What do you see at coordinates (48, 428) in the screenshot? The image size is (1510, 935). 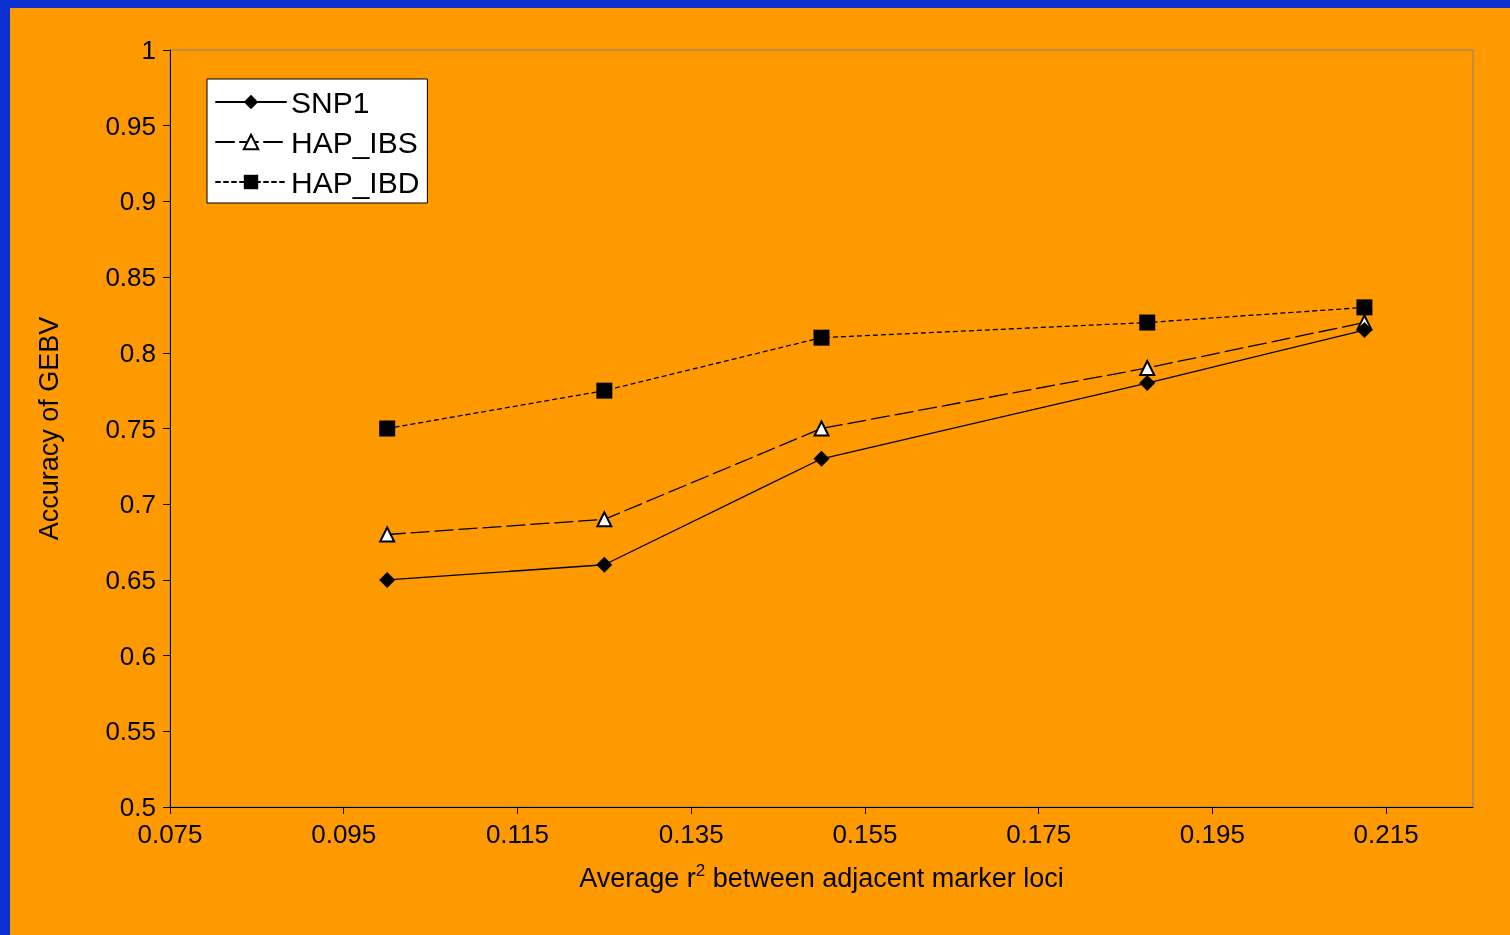 I see `y-axis-title: Accuracy of GEBV` at bounding box center [48, 428].